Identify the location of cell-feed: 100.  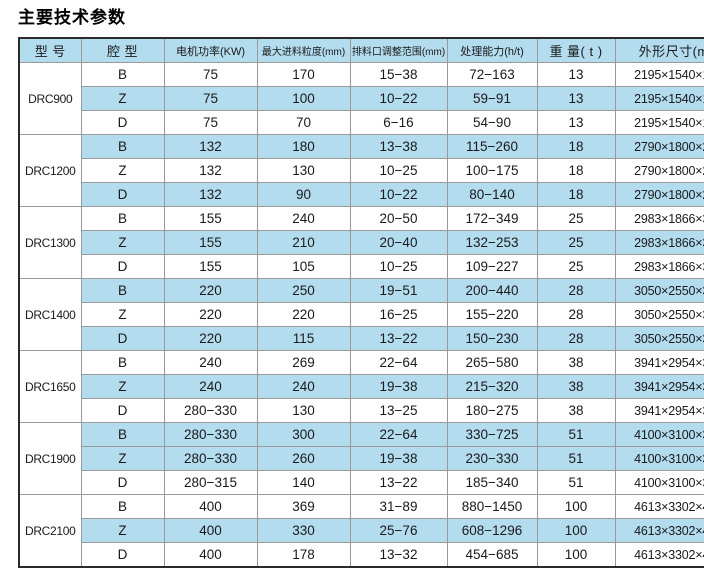
(303, 98).